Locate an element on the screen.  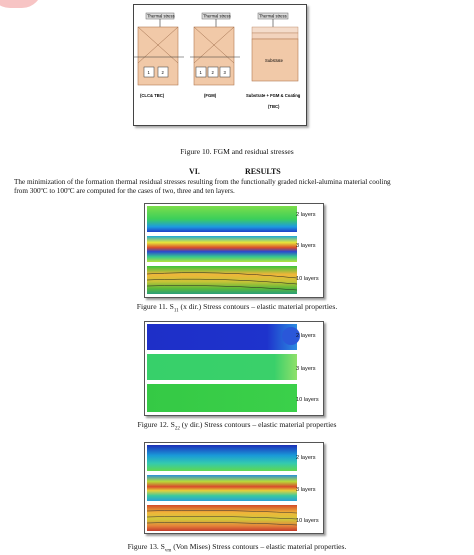
fig12-caption-pre: Figure 12. S is located at coordinates (156, 424).